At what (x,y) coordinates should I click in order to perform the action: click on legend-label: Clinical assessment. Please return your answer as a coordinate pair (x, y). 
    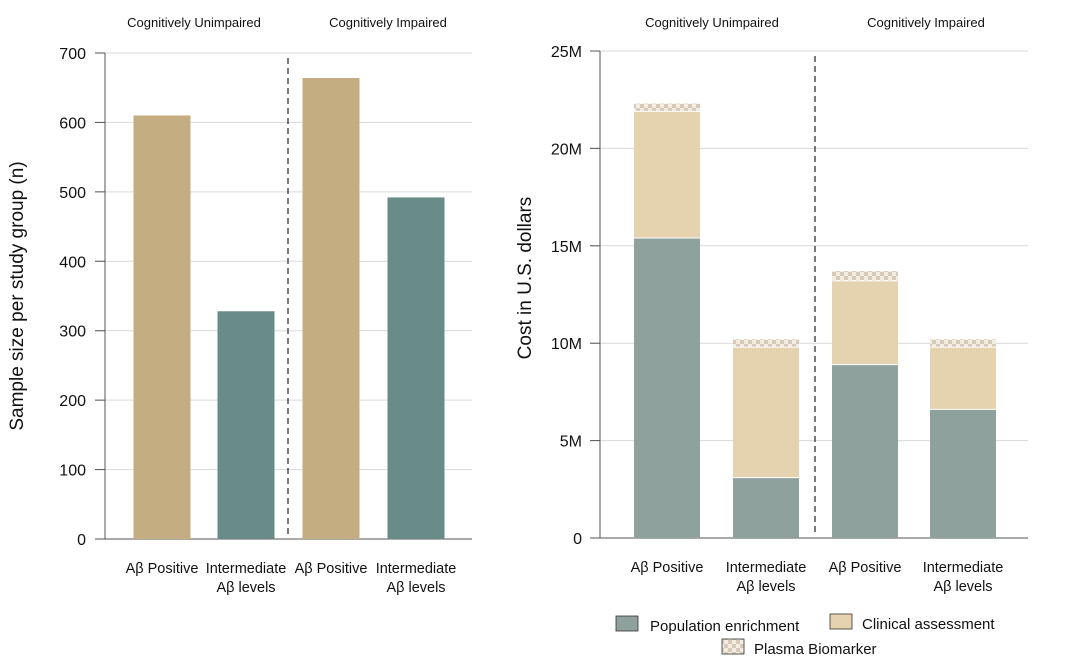
    Looking at the image, I should click on (928, 624).